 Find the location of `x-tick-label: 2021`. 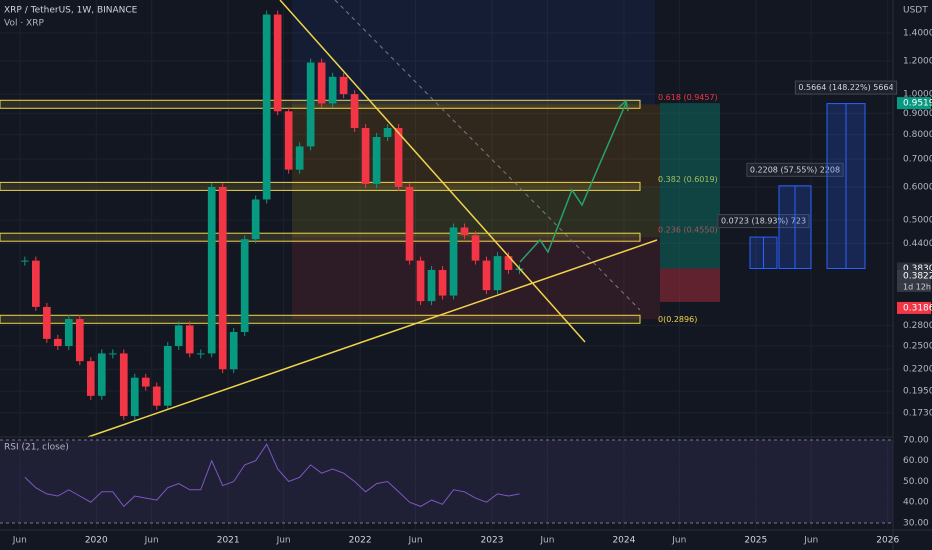

x-tick-label: 2021 is located at coordinates (228, 541).